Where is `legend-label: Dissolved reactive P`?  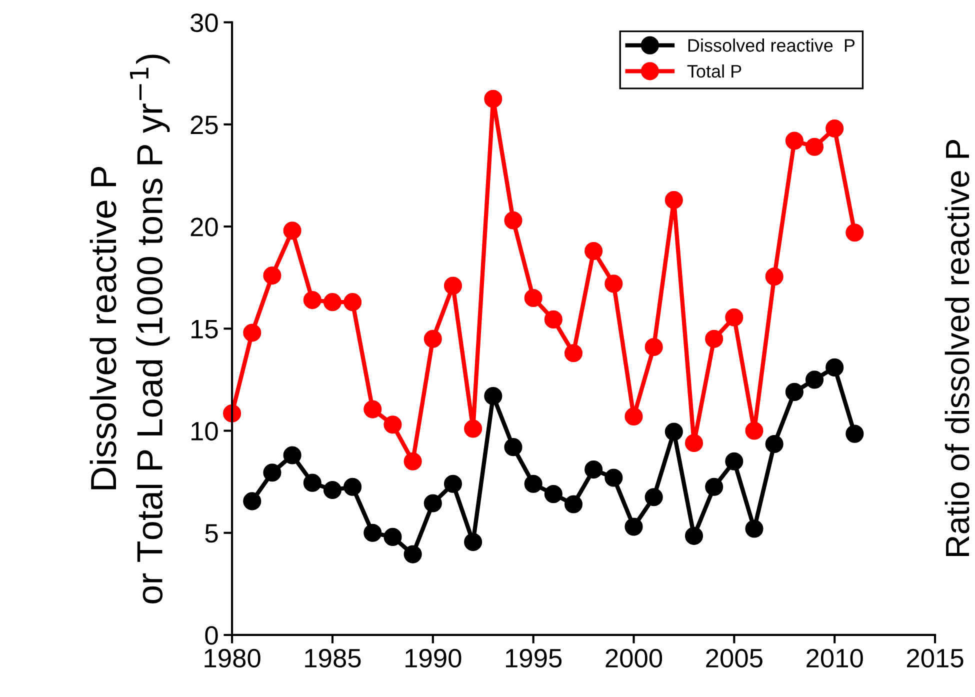 legend-label: Dissolved reactive P is located at coordinates (771, 45).